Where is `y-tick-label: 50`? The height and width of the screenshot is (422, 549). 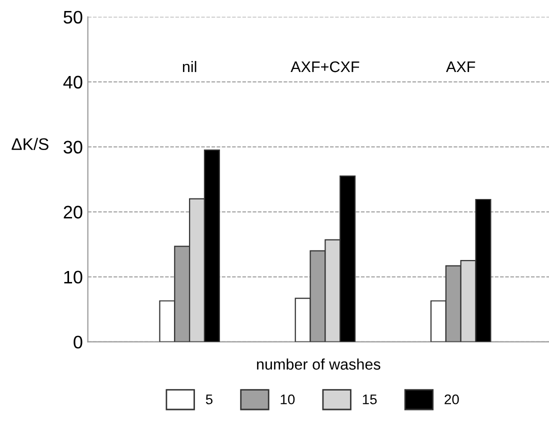
y-tick-label: 50 is located at coordinates (73, 17).